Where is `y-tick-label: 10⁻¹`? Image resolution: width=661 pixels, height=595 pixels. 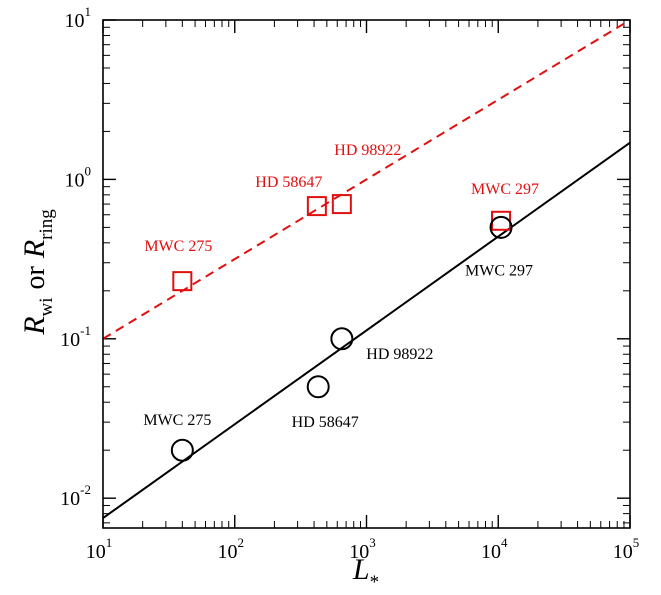 y-tick-label: 10⁻¹ is located at coordinates (75, 337).